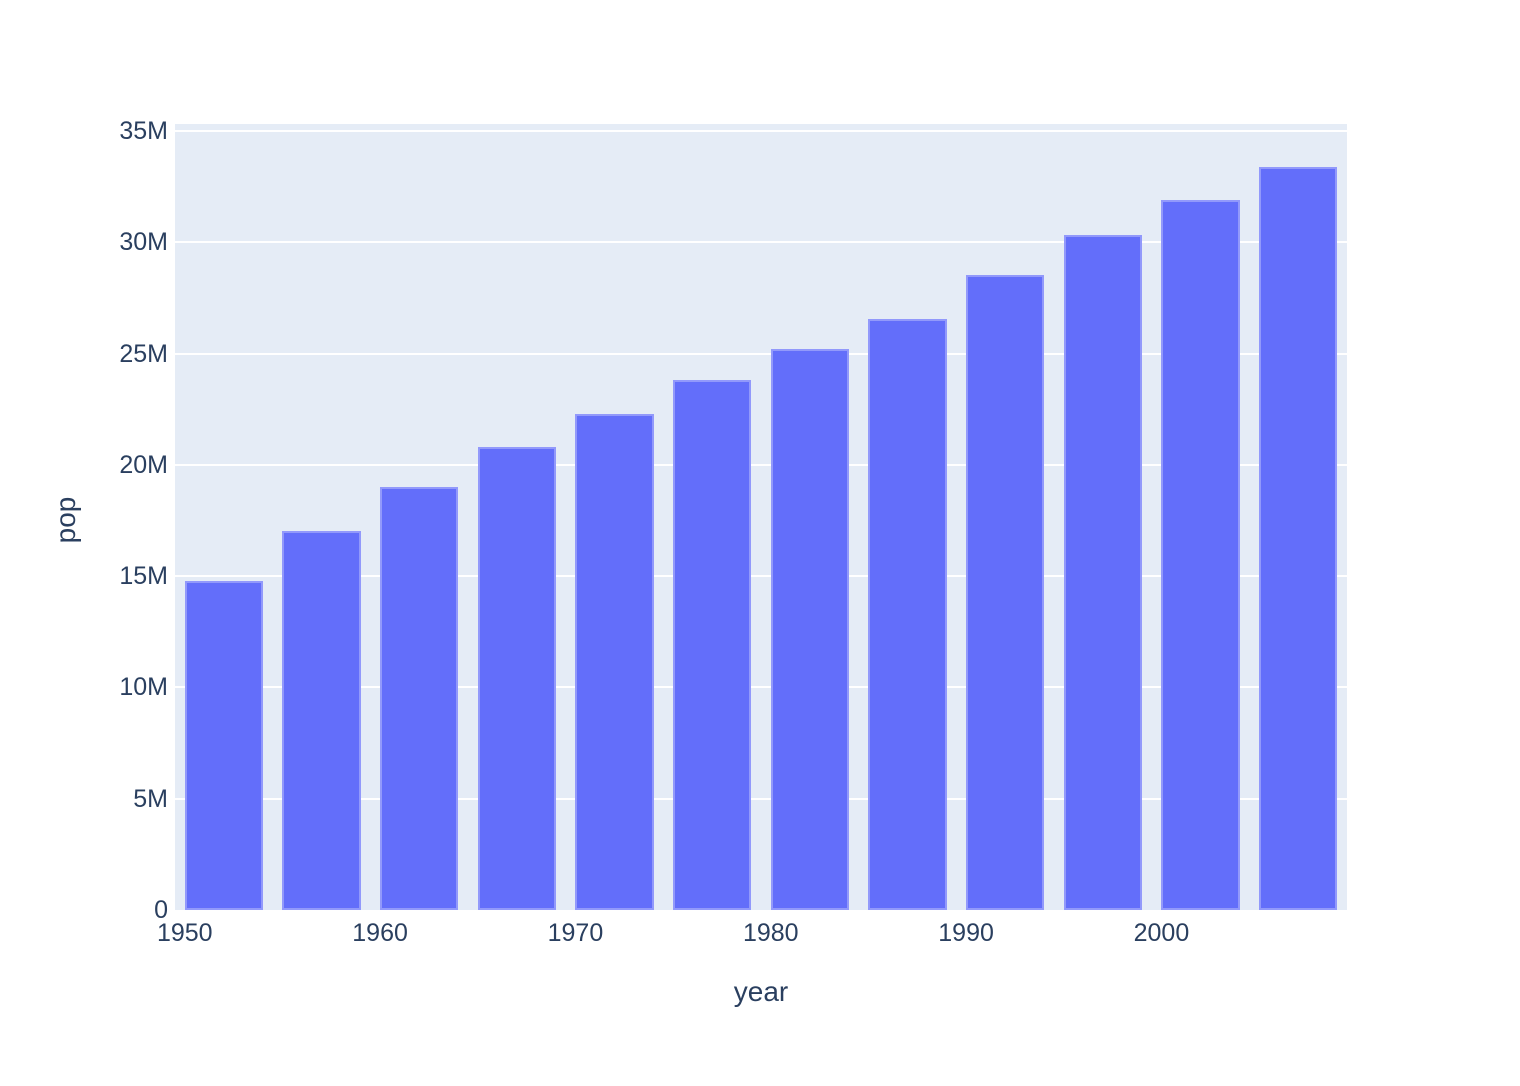  Describe the element at coordinates (1161, 933) in the screenshot. I see `x-tick-label-2000: 2000` at that location.